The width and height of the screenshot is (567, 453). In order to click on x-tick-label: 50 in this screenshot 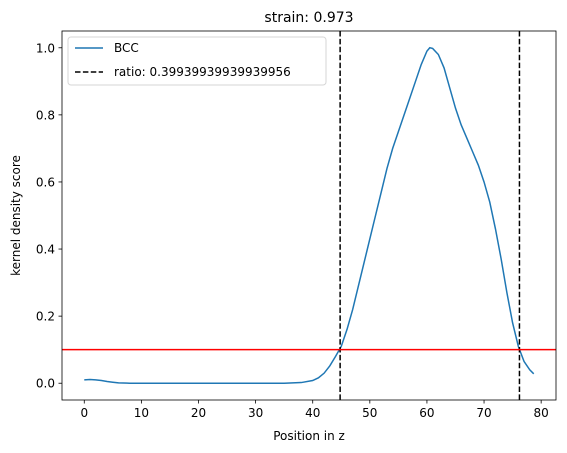, I will do `click(369, 413)`.